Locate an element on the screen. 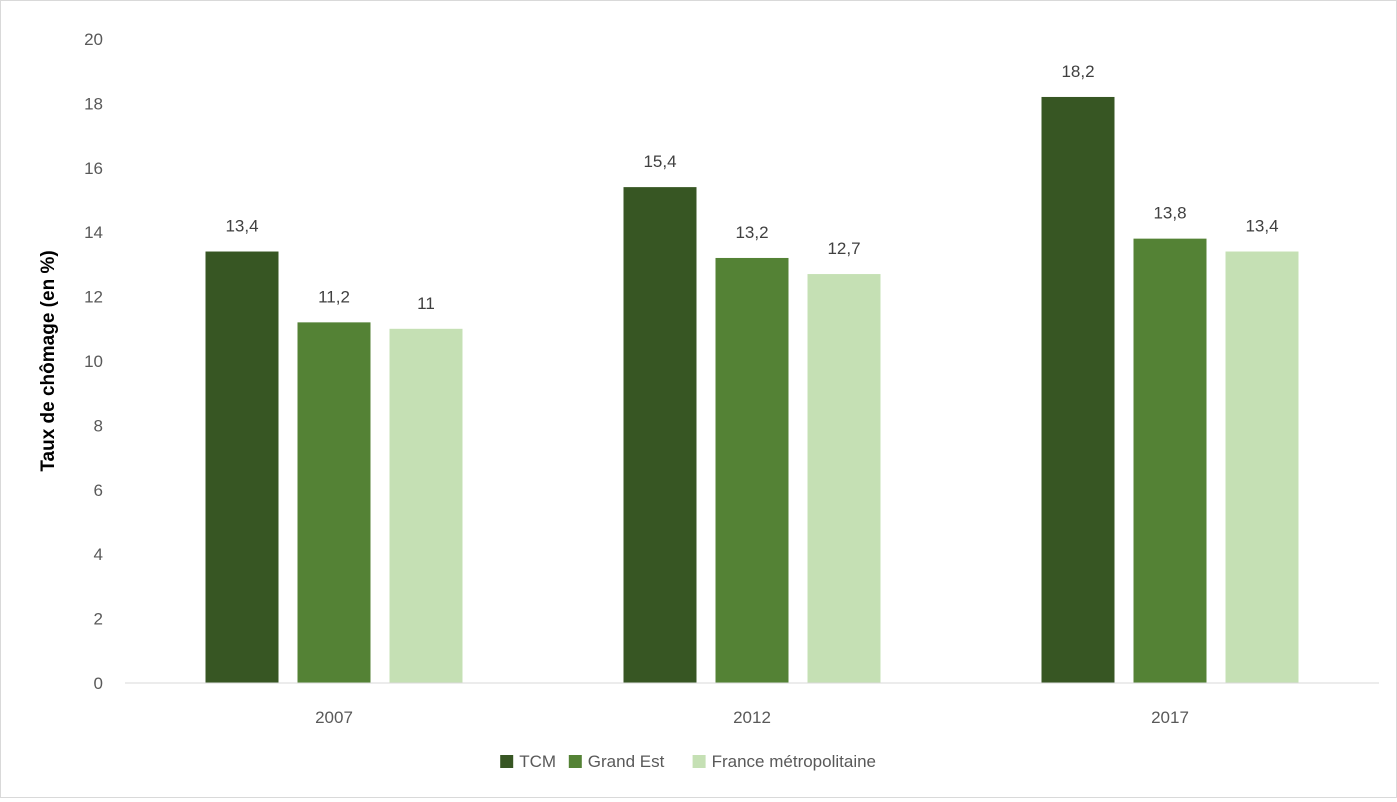  data-label: 13,8 is located at coordinates (1169, 213).